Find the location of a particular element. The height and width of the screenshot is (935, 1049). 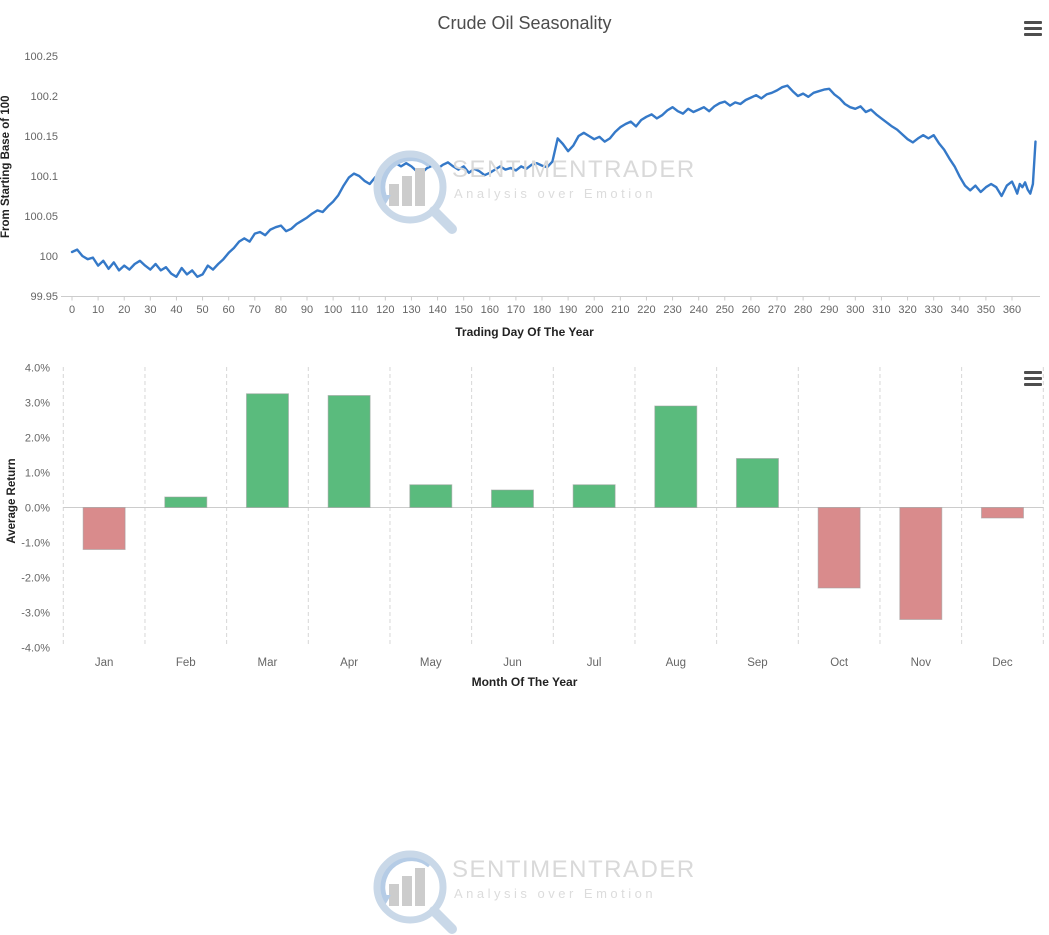

x-tick-label: 50 is located at coordinates (202, 310).